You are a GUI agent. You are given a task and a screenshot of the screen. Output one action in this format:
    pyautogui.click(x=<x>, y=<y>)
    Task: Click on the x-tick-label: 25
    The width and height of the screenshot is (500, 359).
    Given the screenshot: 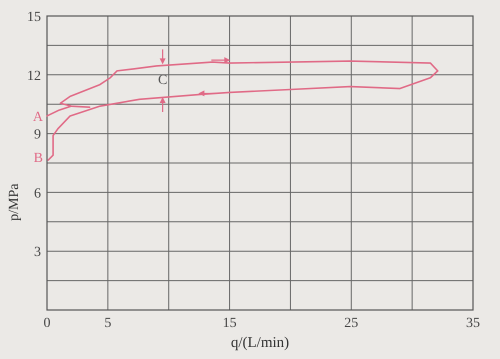 What is the action you would take?
    pyautogui.click(x=351, y=323)
    